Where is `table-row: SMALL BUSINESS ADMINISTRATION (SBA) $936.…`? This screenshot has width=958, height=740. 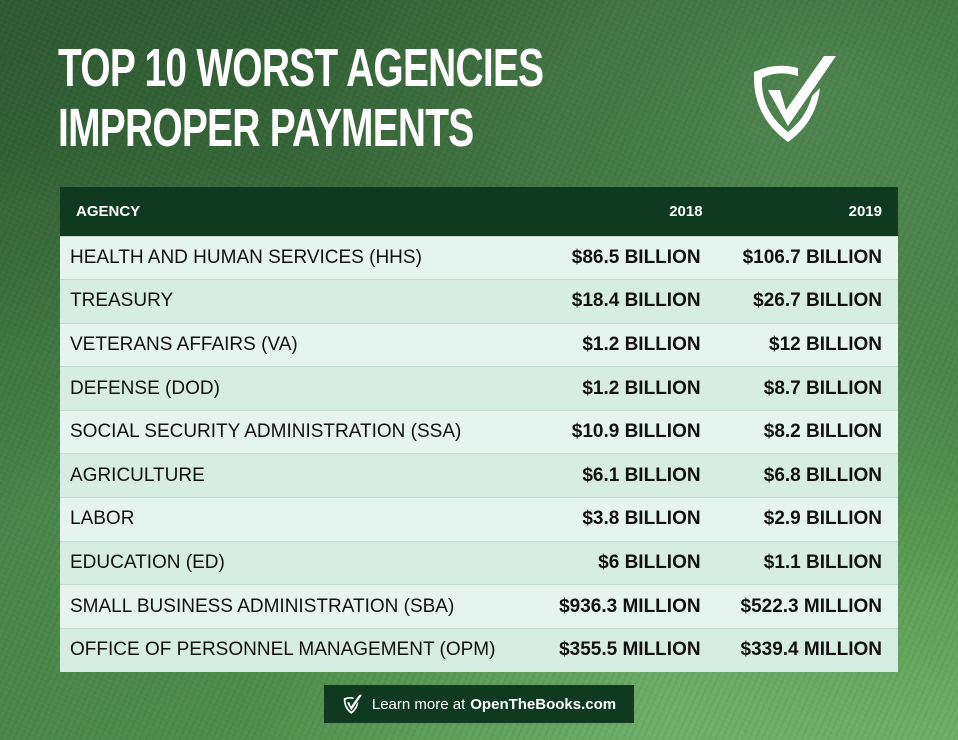 table-row: SMALL BUSINESS ADMINISTRATION (SBA) $936.… is located at coordinates (479, 606).